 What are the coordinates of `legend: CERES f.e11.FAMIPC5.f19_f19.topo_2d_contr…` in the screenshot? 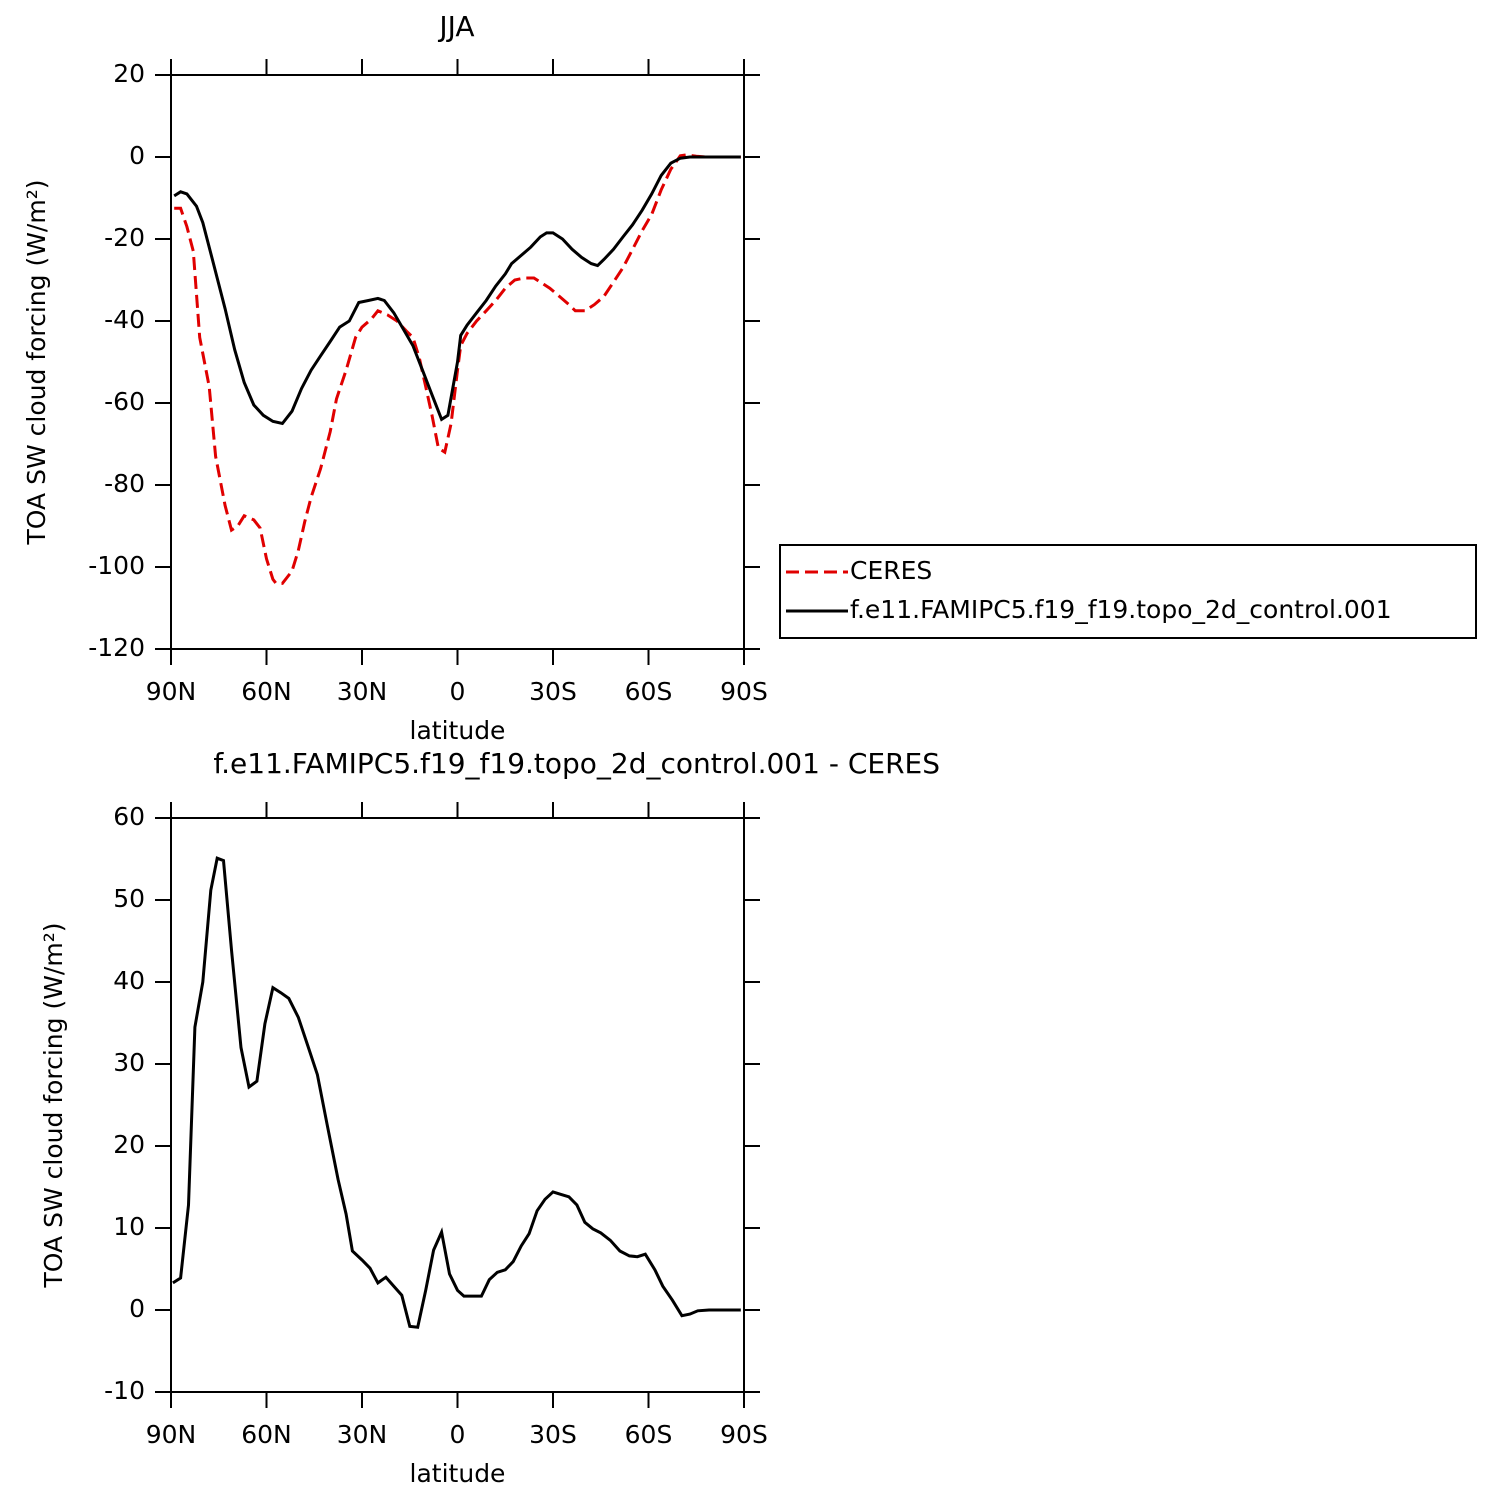 It's located at (1128, 591).